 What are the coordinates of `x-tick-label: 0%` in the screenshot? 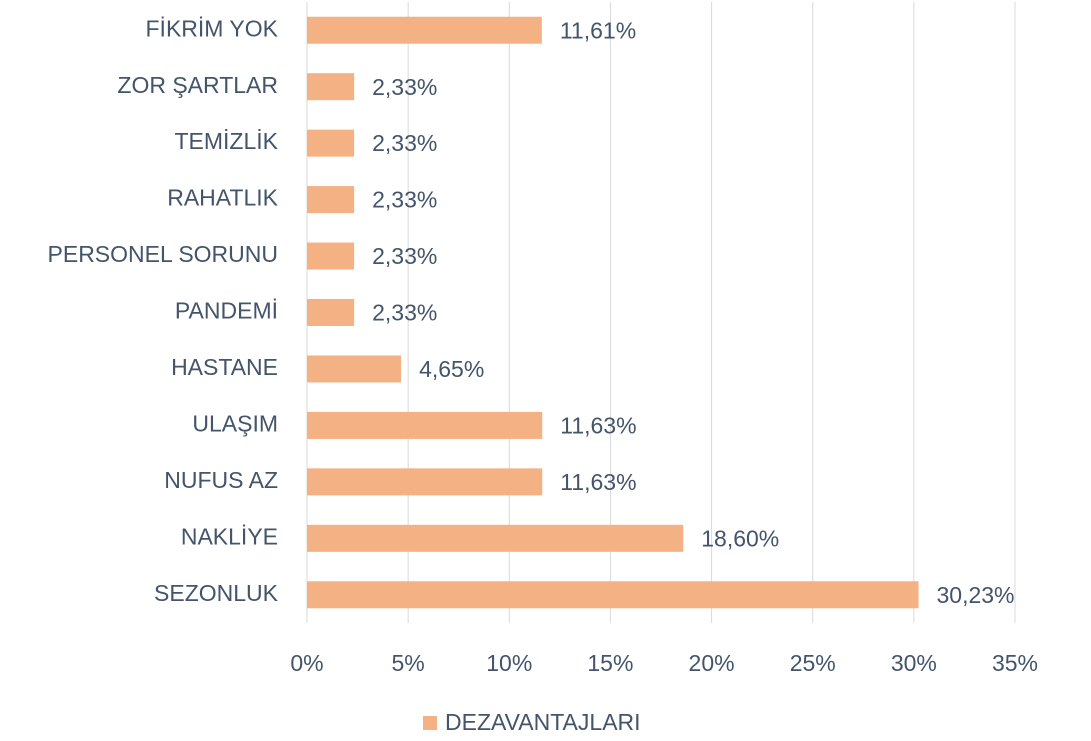 It's located at (306, 663).